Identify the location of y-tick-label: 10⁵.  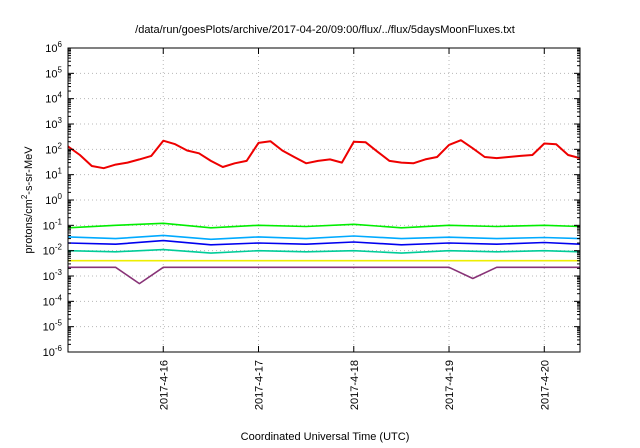
(53, 72).